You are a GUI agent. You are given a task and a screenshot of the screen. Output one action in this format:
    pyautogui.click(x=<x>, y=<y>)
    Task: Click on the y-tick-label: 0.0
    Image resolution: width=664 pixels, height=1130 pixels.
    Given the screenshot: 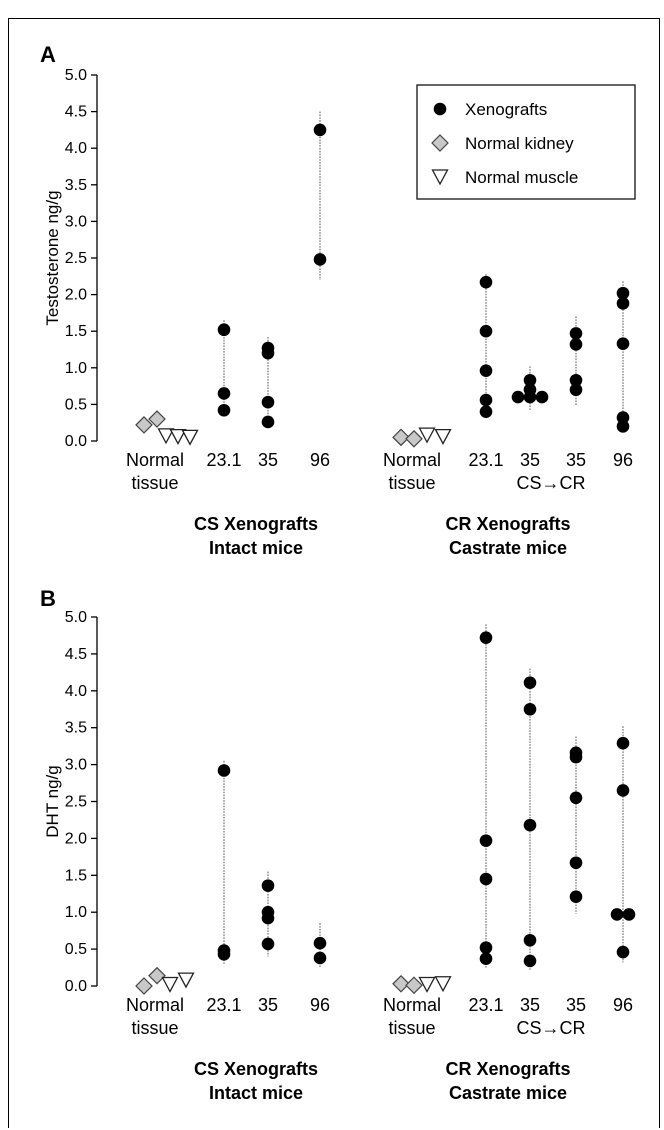 What is the action you would take?
    pyautogui.click(x=76, y=441)
    